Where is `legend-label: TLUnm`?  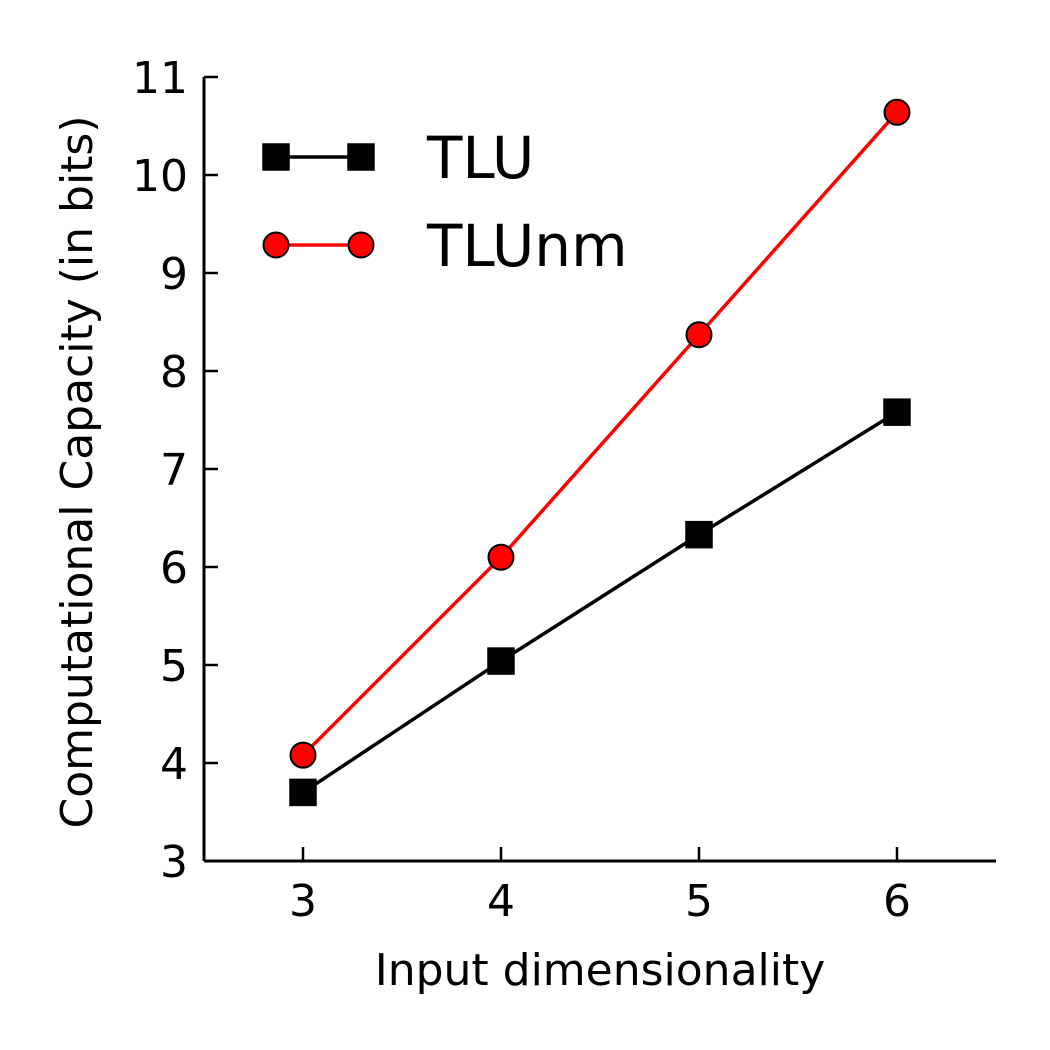
legend-label: TLUnm is located at coordinates (527, 246).